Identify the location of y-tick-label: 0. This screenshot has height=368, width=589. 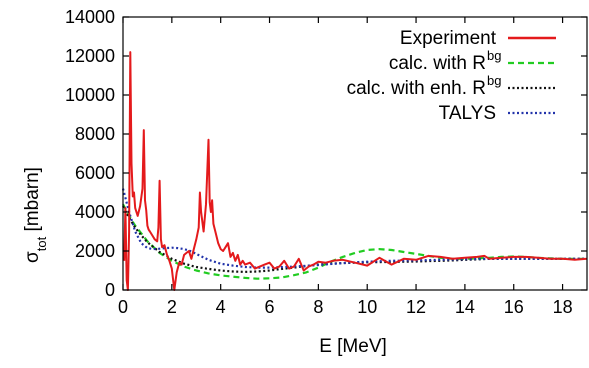
(110, 290).